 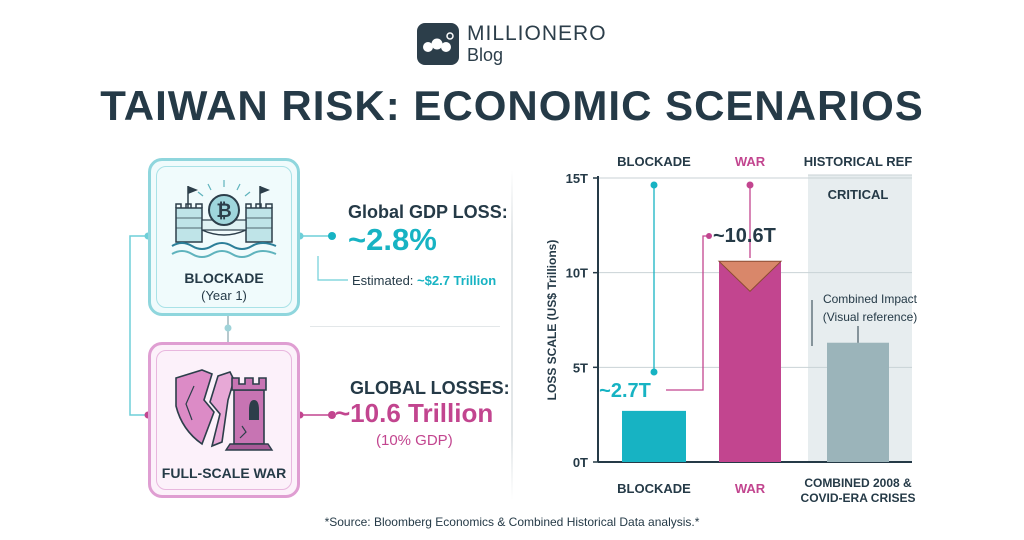 What do you see at coordinates (383, 280) in the screenshot?
I see `estimate-prefix: Estimated:` at bounding box center [383, 280].